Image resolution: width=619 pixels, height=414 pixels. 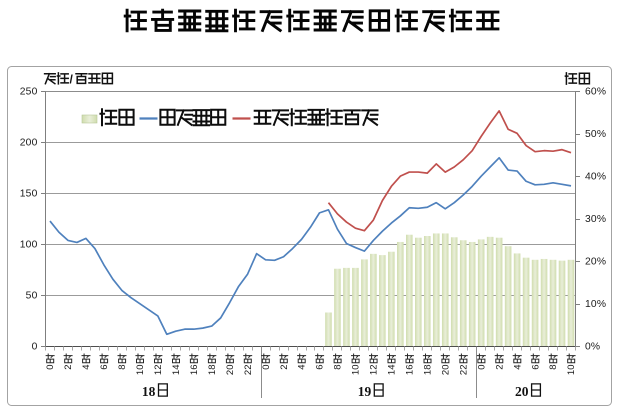 What do you see at coordinates (29, 245) in the screenshot?
I see `svg-text: 100` at bounding box center [29, 245].